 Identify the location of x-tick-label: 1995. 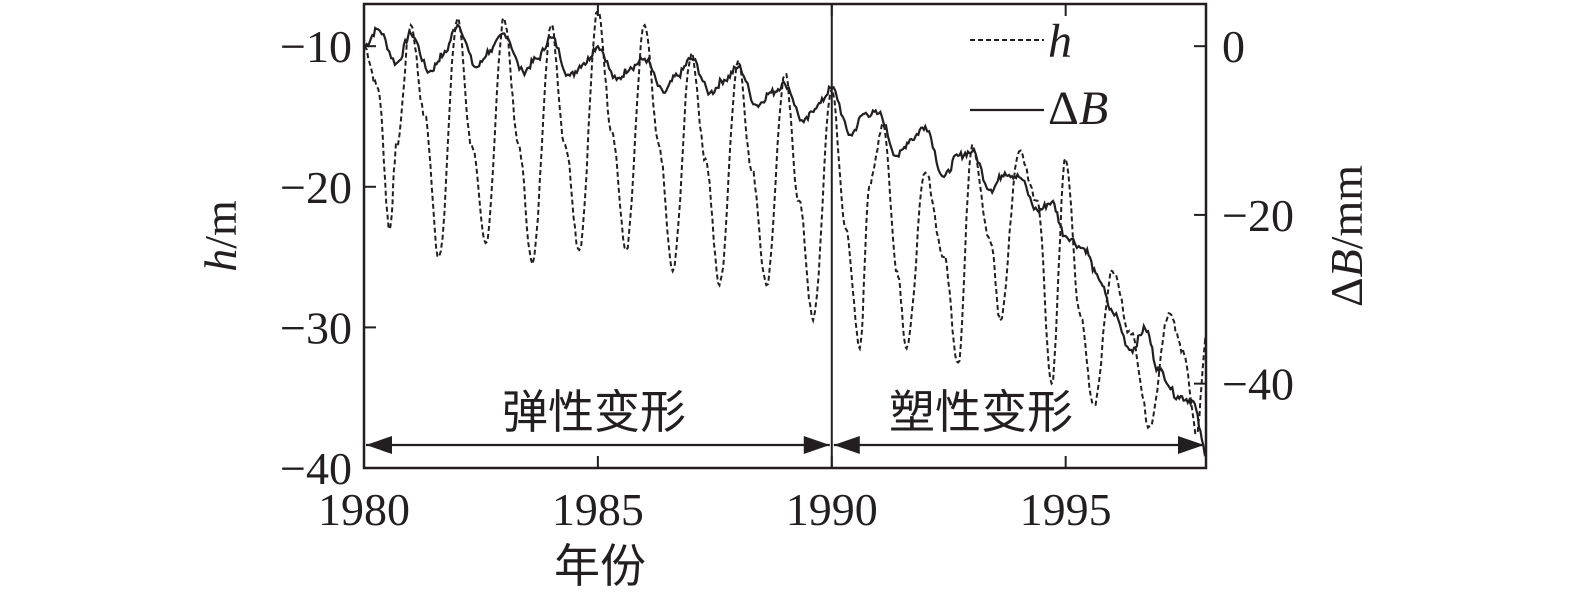
(1066, 509).